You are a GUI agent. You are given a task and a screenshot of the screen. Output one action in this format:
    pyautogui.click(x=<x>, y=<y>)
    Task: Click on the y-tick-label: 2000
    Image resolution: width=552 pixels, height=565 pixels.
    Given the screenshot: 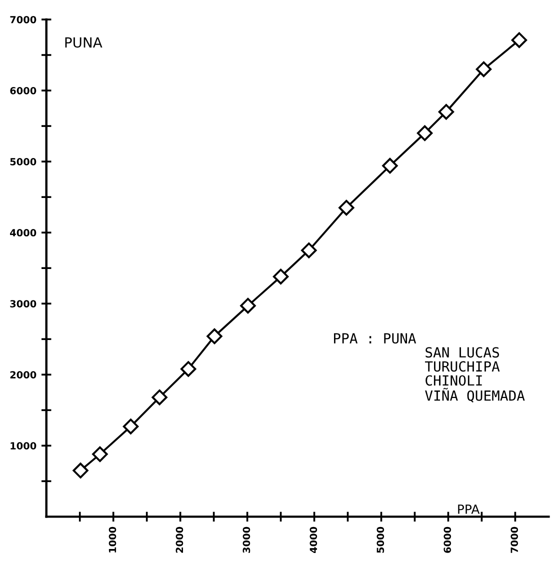 What is the action you would take?
    pyautogui.click(x=23, y=374)
    